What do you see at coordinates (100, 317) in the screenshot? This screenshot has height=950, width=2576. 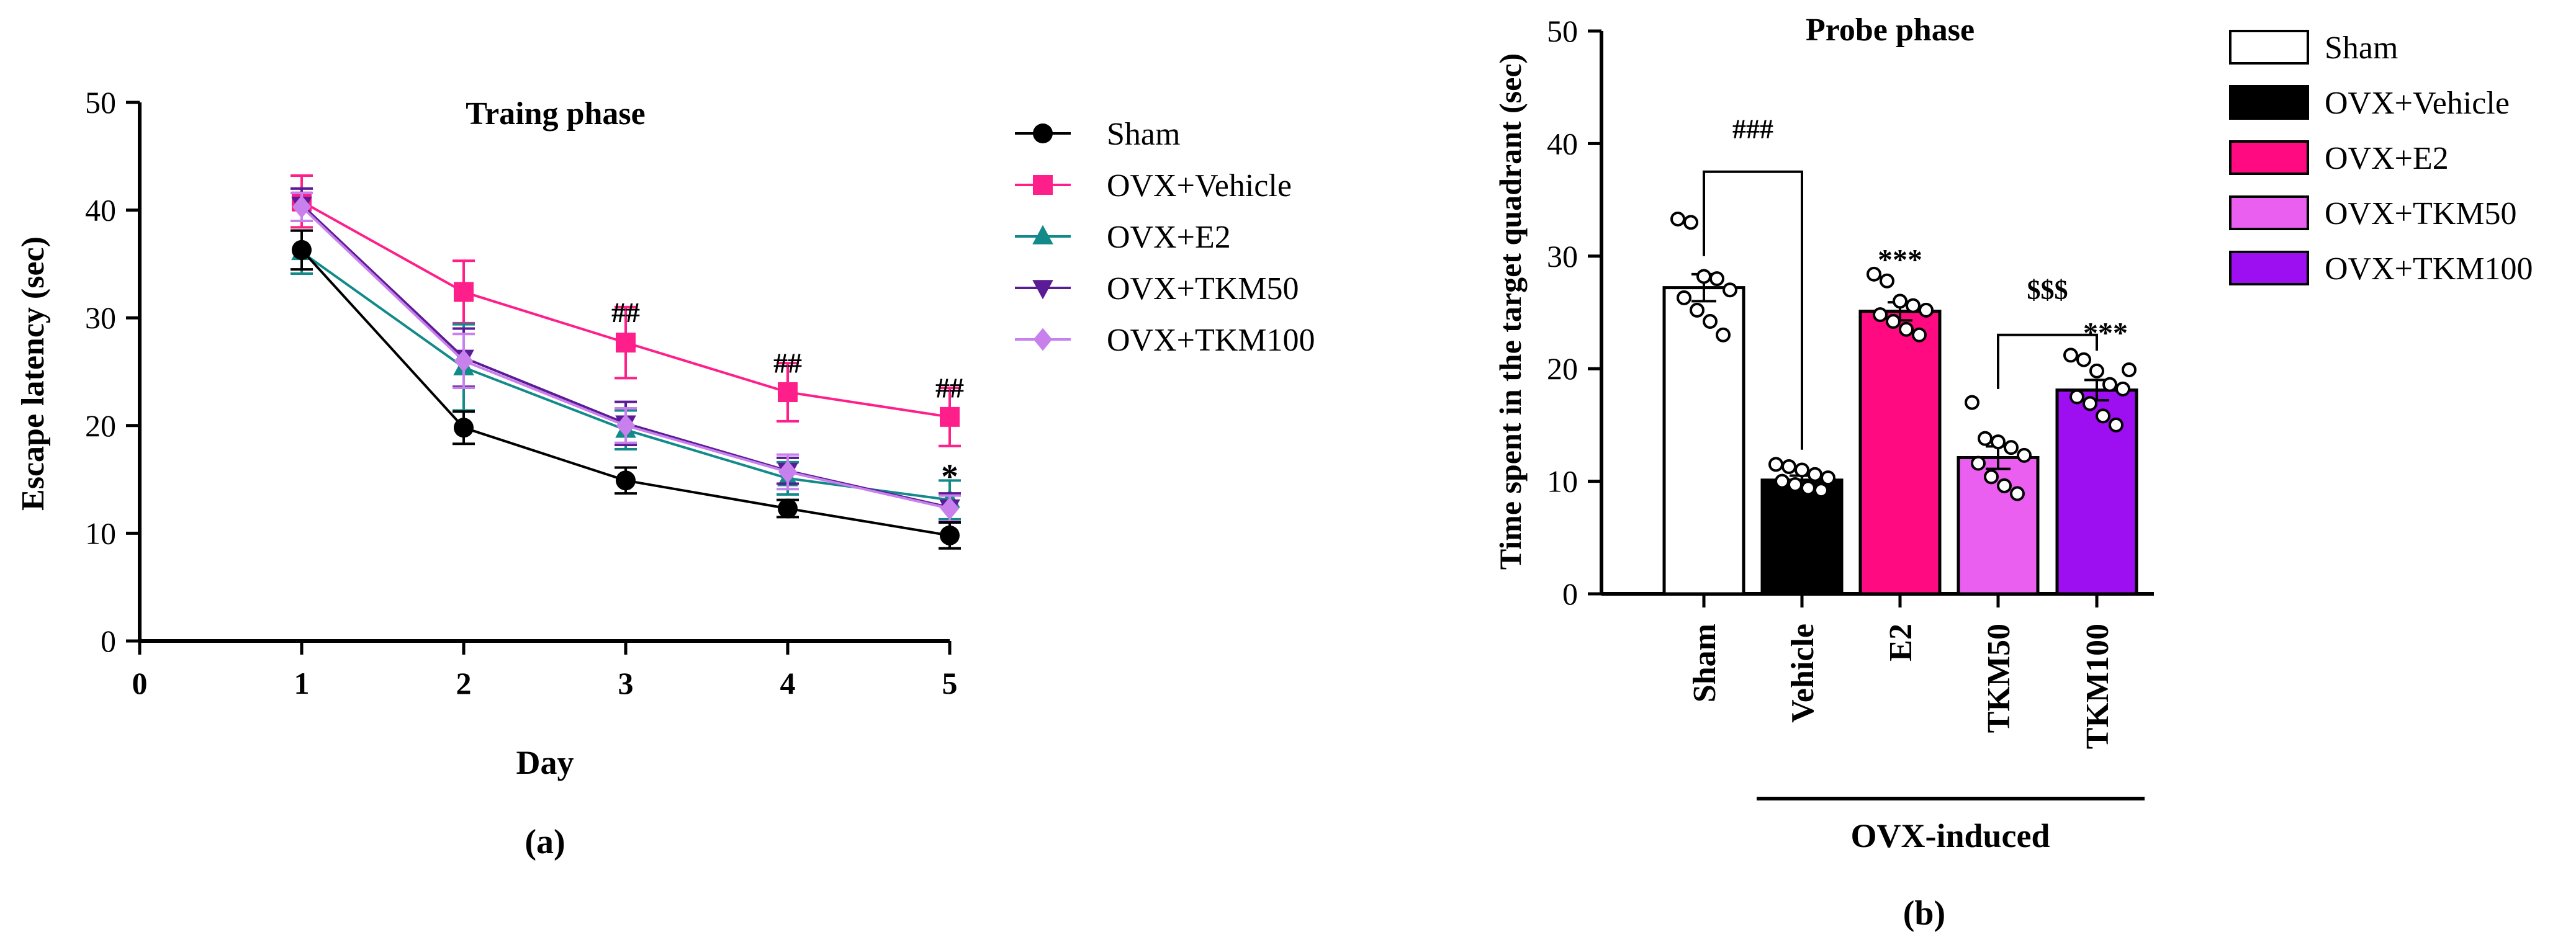 I see `panel-a-y-tick-label: 30` at bounding box center [100, 317].